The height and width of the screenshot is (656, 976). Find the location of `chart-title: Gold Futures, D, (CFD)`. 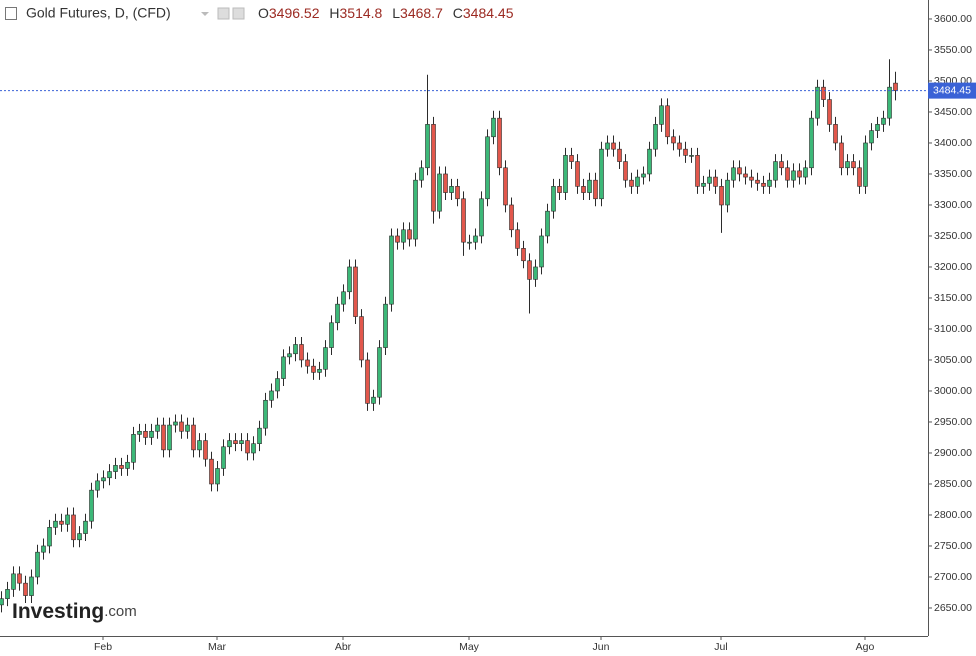

chart-title: Gold Futures, D, (CFD) is located at coordinates (98, 13).